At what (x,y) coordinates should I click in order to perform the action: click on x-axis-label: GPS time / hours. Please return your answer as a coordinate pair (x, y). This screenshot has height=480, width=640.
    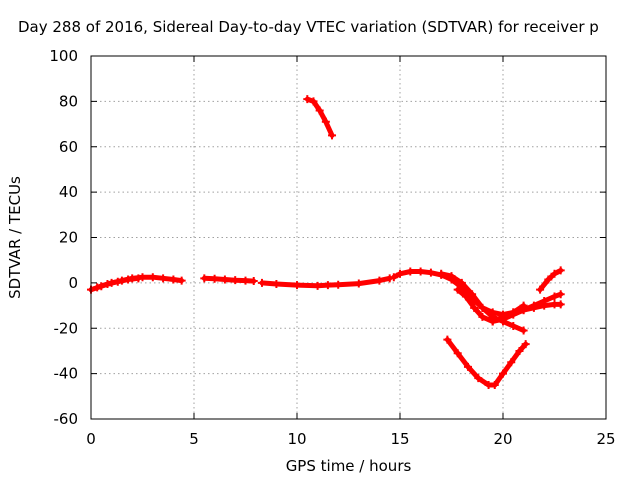
    Looking at the image, I should click on (349, 466).